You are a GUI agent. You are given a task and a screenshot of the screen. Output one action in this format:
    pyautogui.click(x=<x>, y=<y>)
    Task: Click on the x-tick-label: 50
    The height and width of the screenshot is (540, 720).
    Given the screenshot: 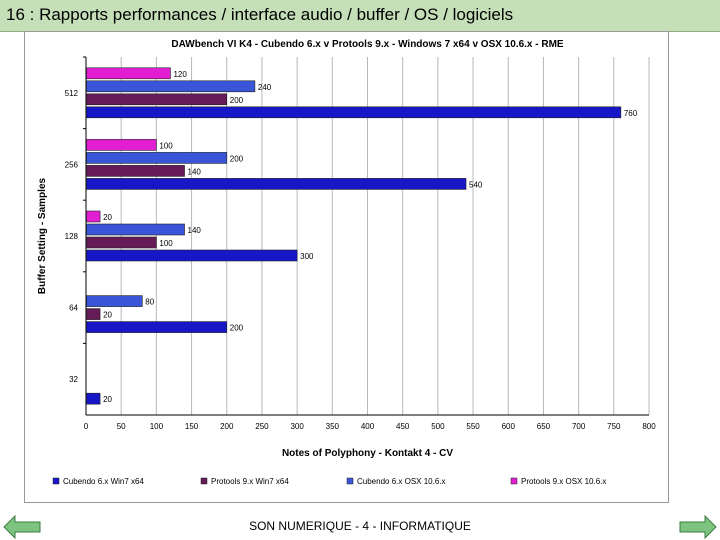 What is the action you would take?
    pyautogui.click(x=121, y=426)
    